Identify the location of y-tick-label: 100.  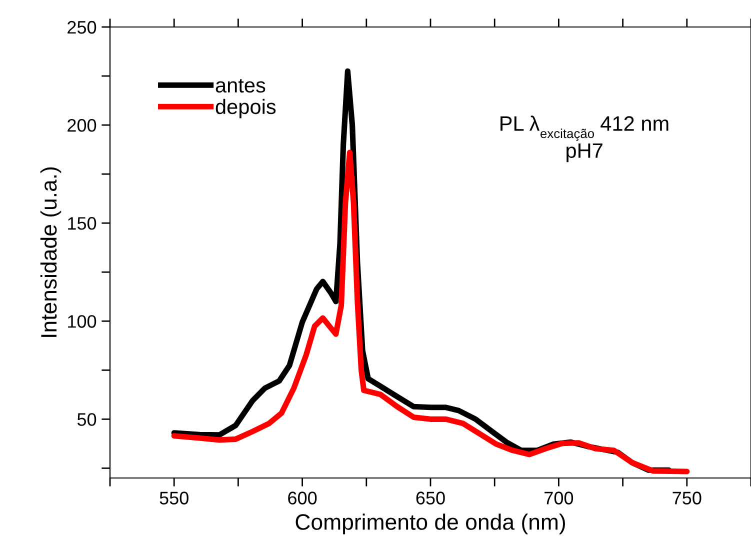
(82, 321).